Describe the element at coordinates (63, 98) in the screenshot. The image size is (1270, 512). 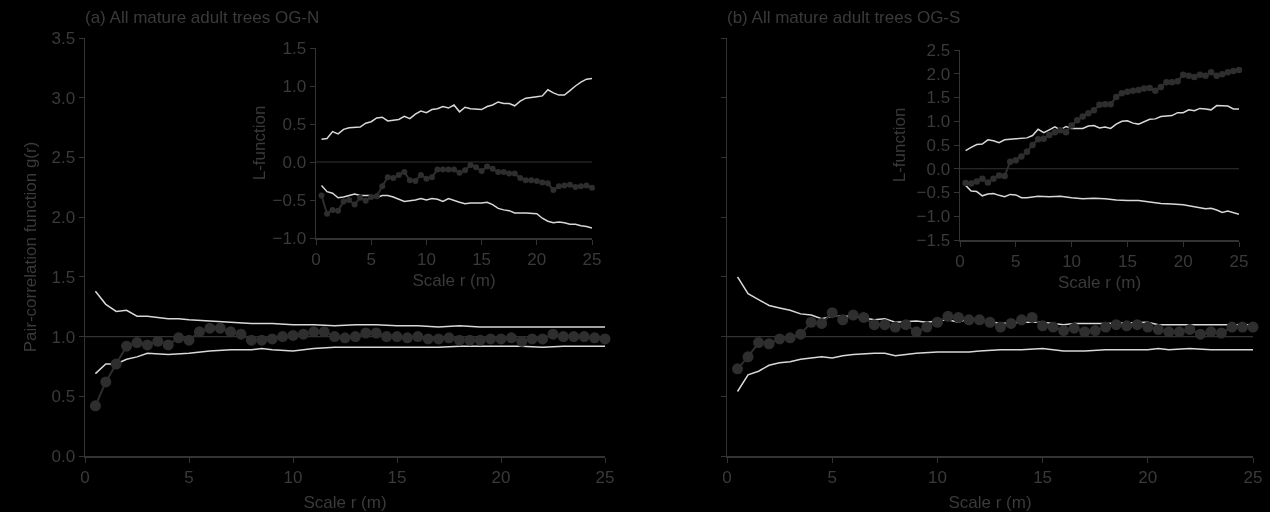
I see `y-tick-label: 3.0` at that location.